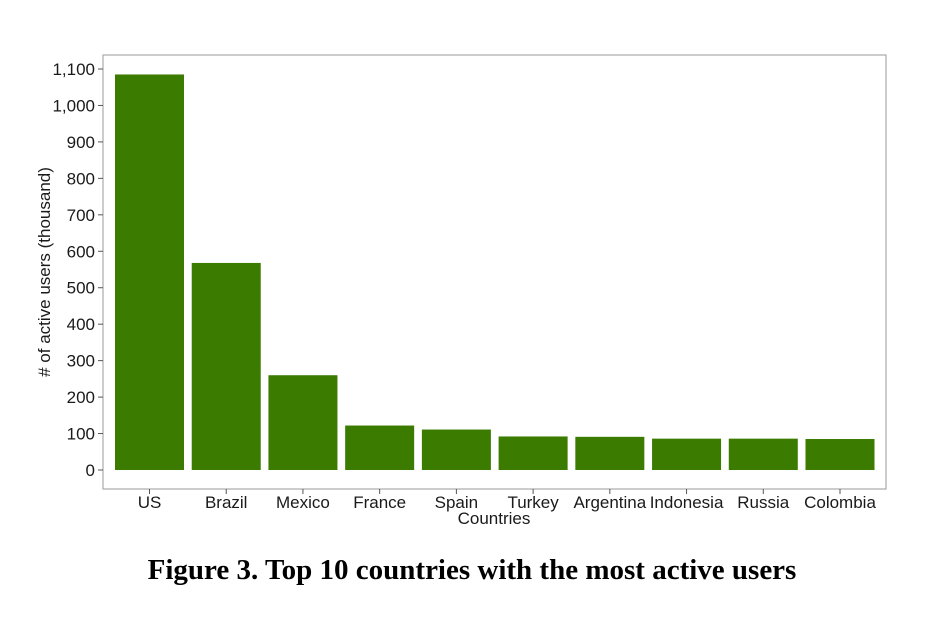  I want to click on bar-brazil, so click(226, 366).